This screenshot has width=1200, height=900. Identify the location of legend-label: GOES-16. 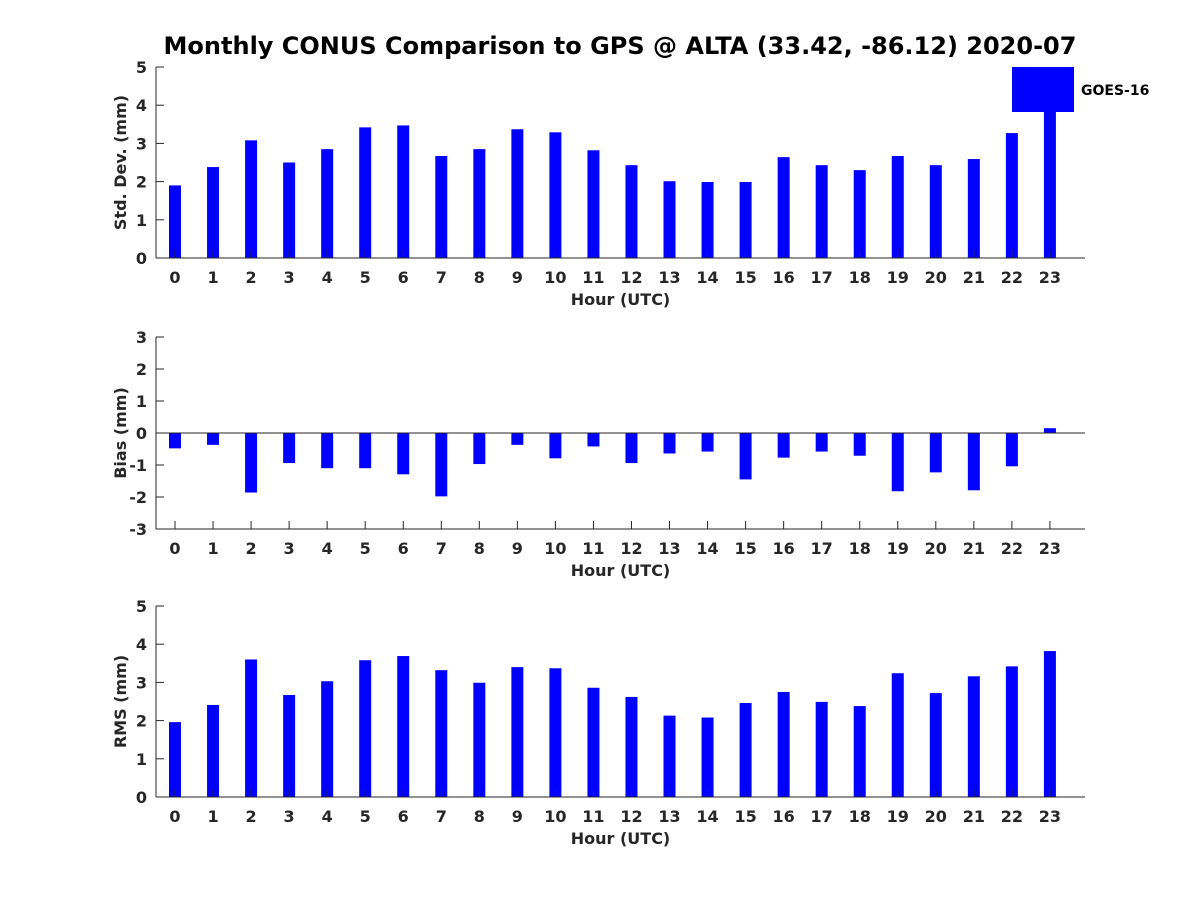
(1115, 91).